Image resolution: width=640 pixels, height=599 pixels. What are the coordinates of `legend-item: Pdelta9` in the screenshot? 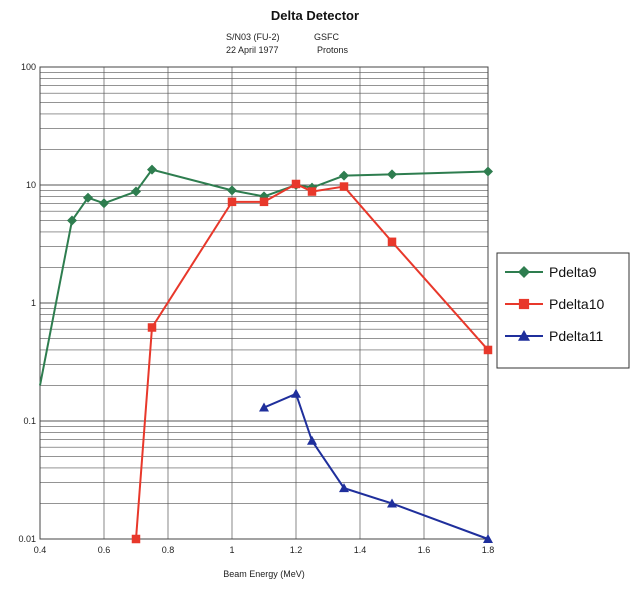 It's located at (551, 272).